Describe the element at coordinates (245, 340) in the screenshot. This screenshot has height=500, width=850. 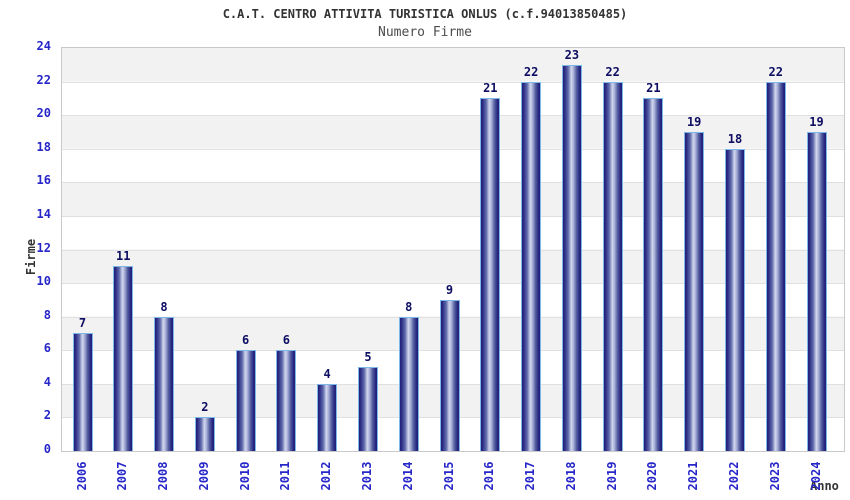
I see `bar-value-label-2010: 6` at that location.